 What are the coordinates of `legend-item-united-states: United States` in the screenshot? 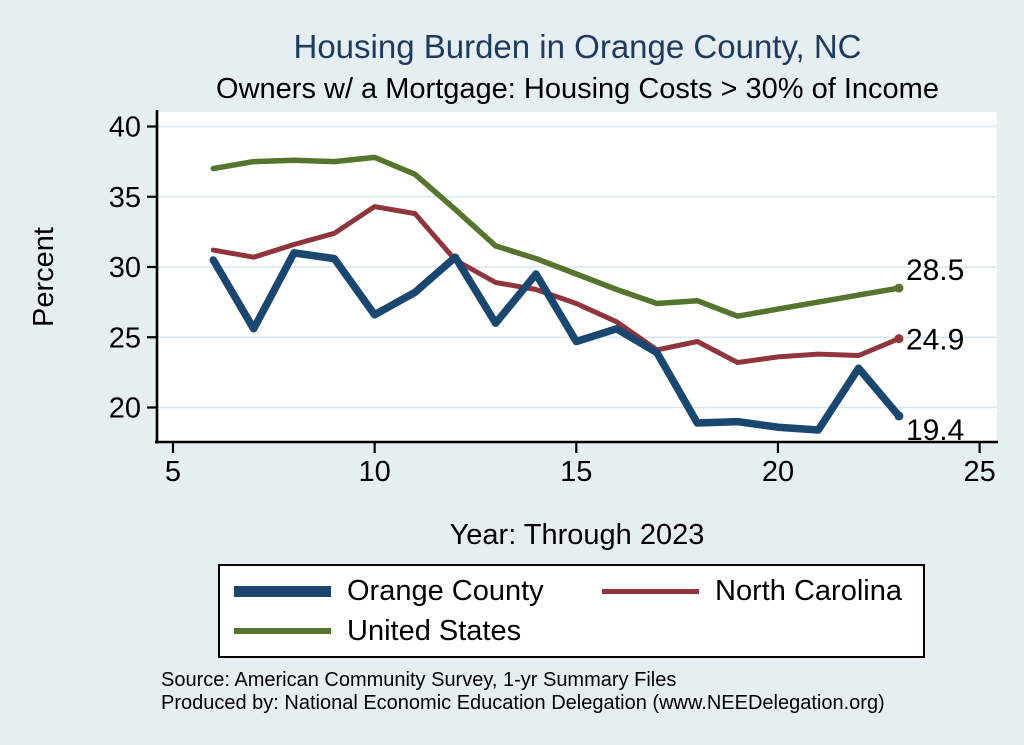 It's located at (377, 631).